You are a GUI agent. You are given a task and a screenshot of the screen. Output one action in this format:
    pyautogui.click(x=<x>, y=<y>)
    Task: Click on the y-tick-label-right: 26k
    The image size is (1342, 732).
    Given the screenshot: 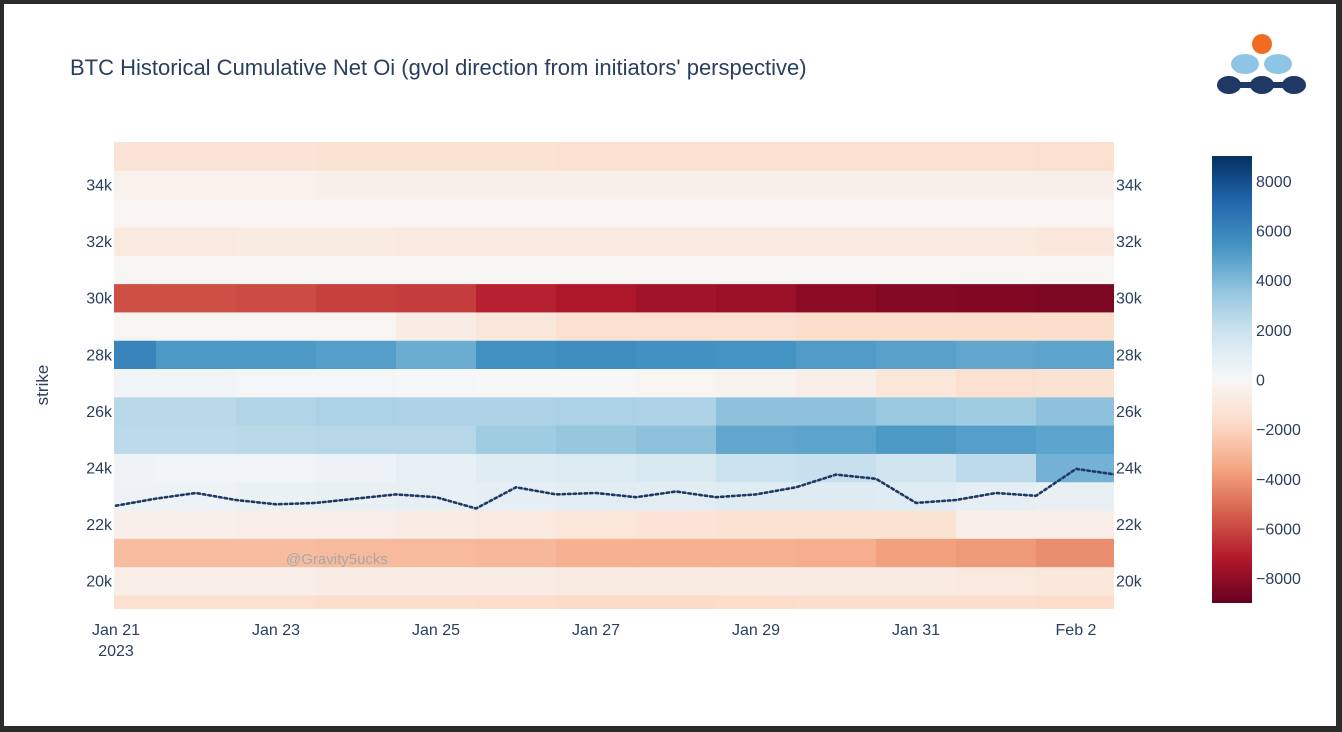 What is the action you would take?
    pyautogui.click(x=1129, y=412)
    